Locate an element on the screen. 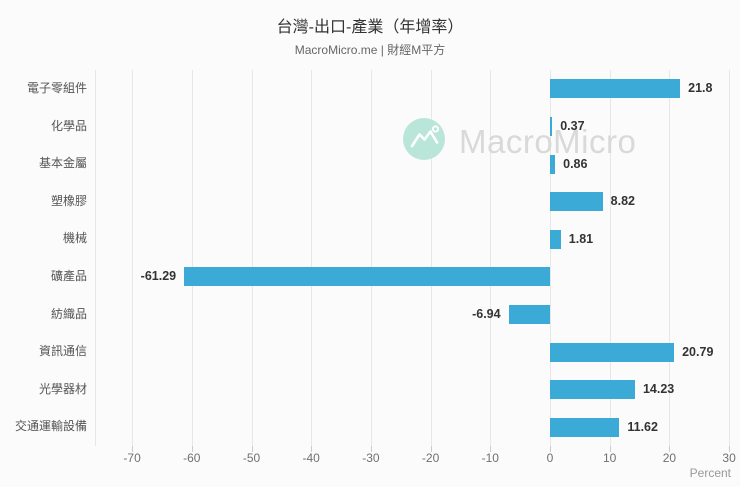  bar-value-label: 0.37 is located at coordinates (572, 125).